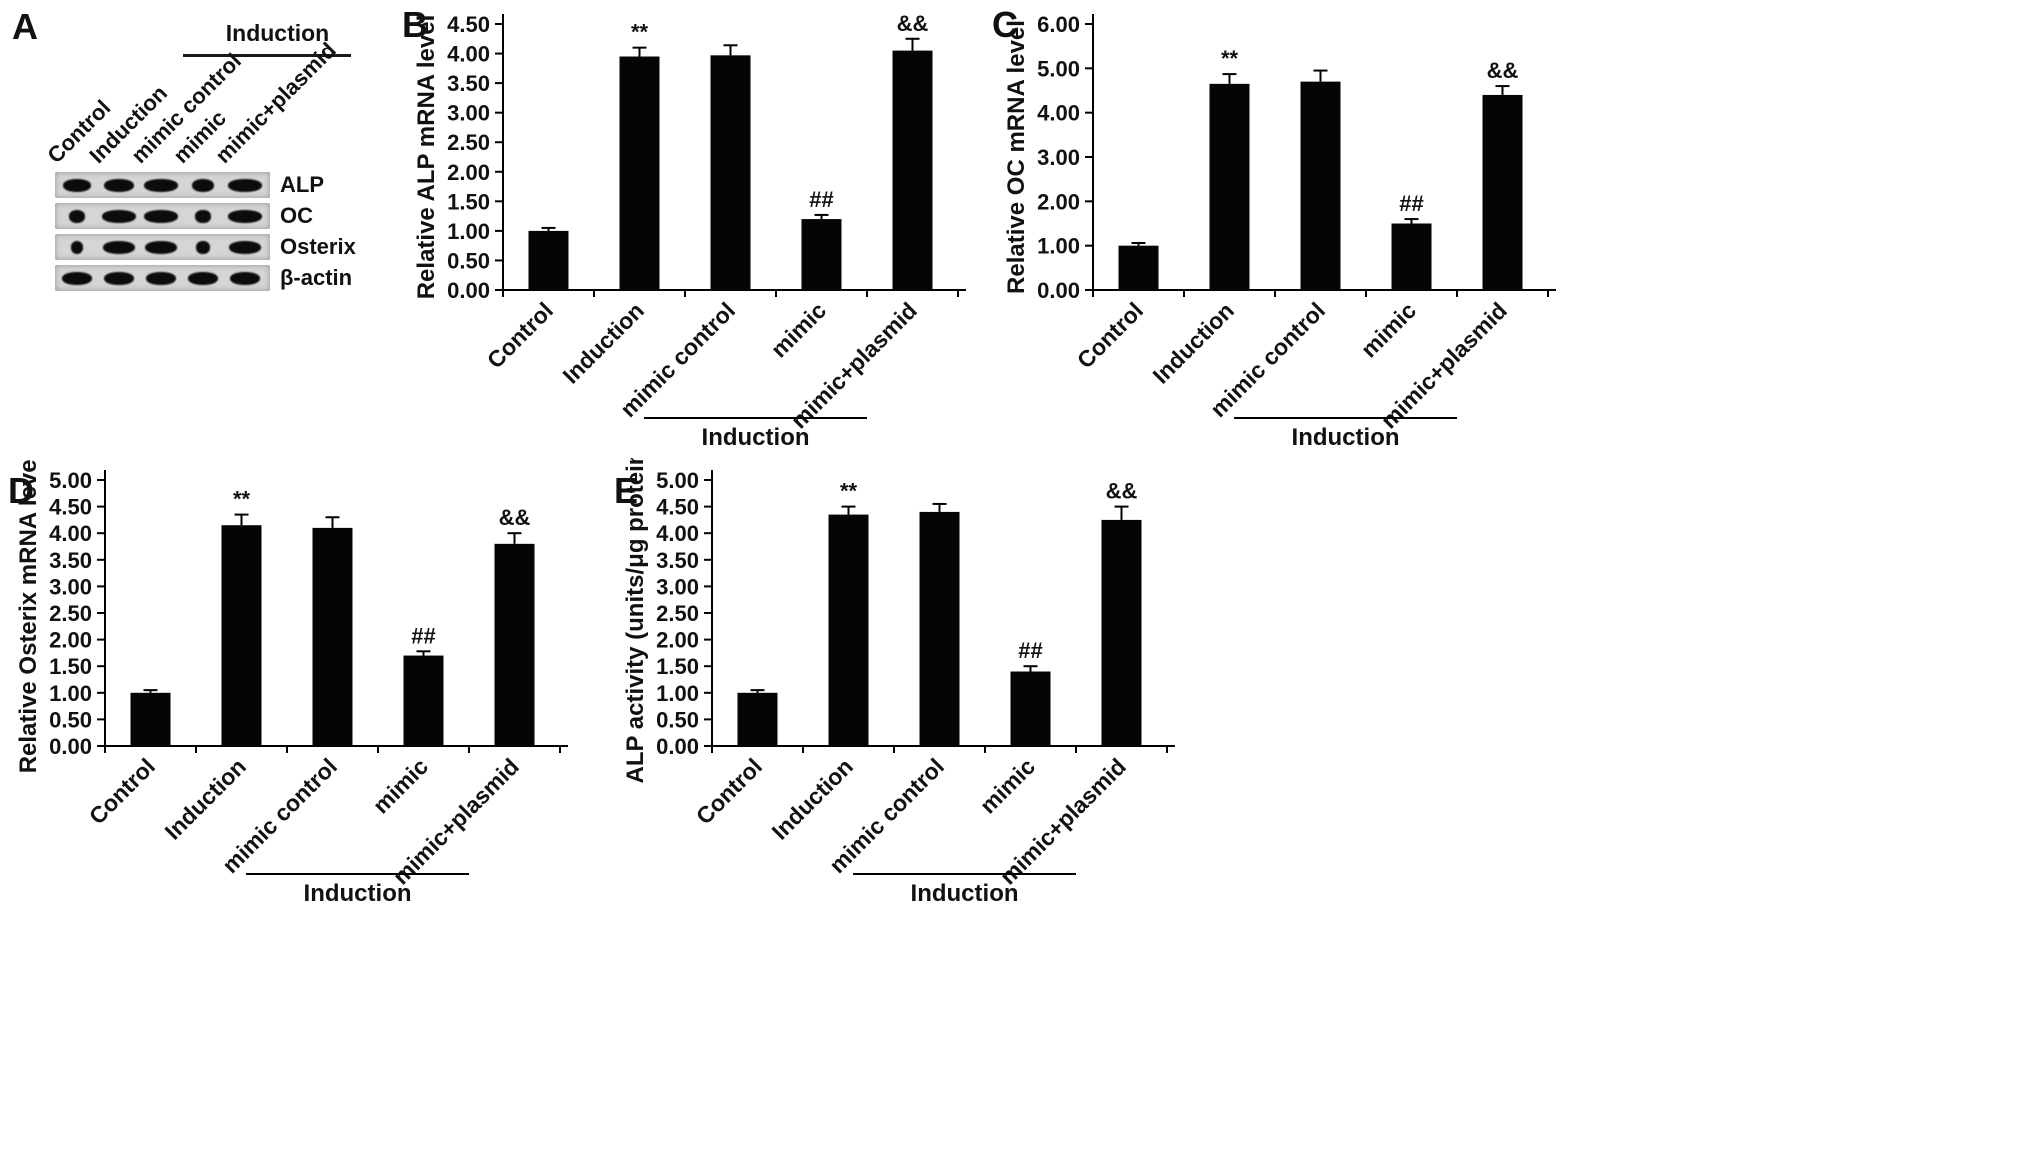  I want to click on y-axis-label: Relative Osterix mRNA level, so click(28, 615).